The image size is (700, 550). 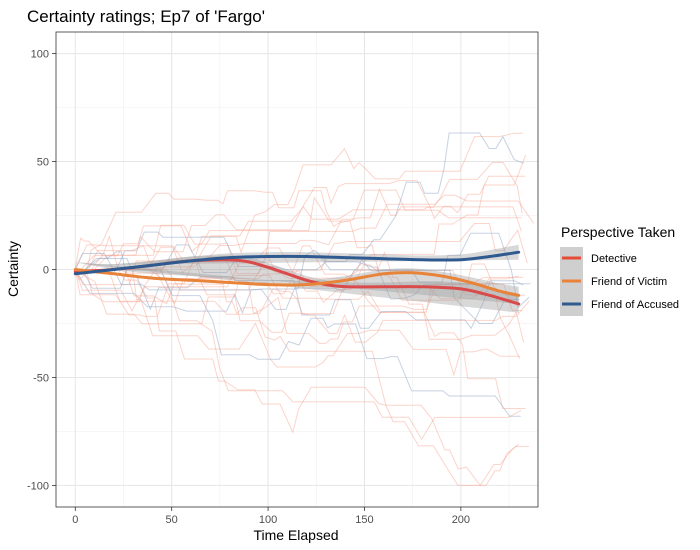 I want to click on y-axis-label: Certainty, so click(x=13, y=269).